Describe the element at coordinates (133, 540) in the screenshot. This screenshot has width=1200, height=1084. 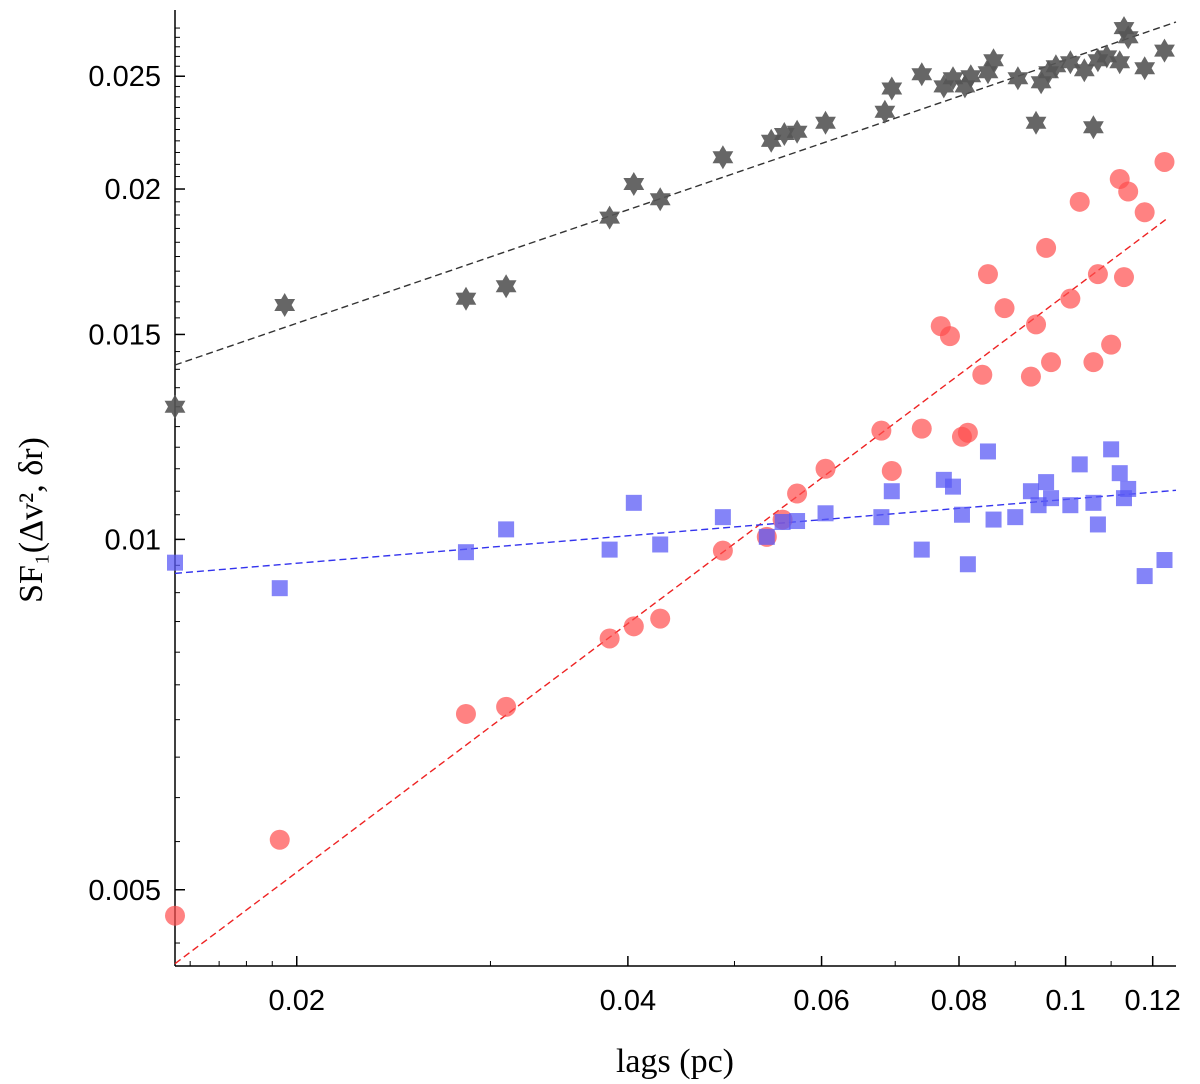
I see `y-tick-label: 0.01` at that location.